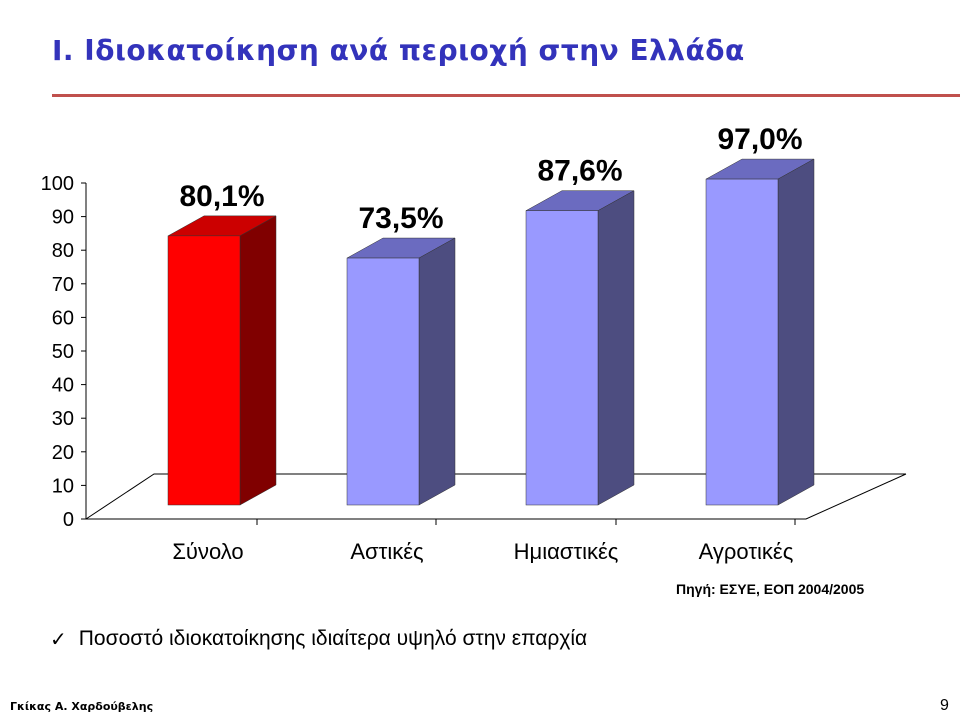 This screenshot has width=960, height=720. Describe the element at coordinates (63, 318) in the screenshot. I see `y-tick-label: 60` at that location.